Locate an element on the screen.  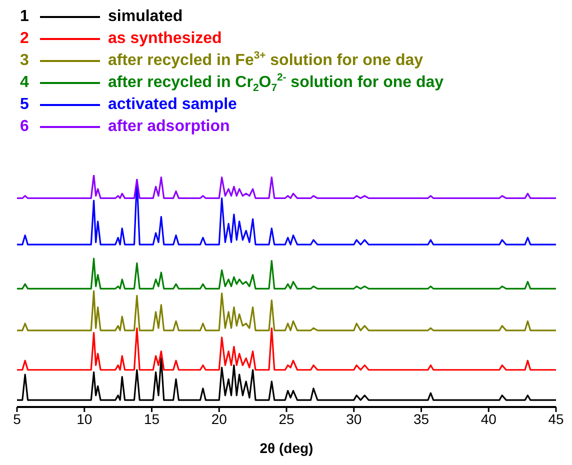
legend-label: simulated is located at coordinates (145, 17).